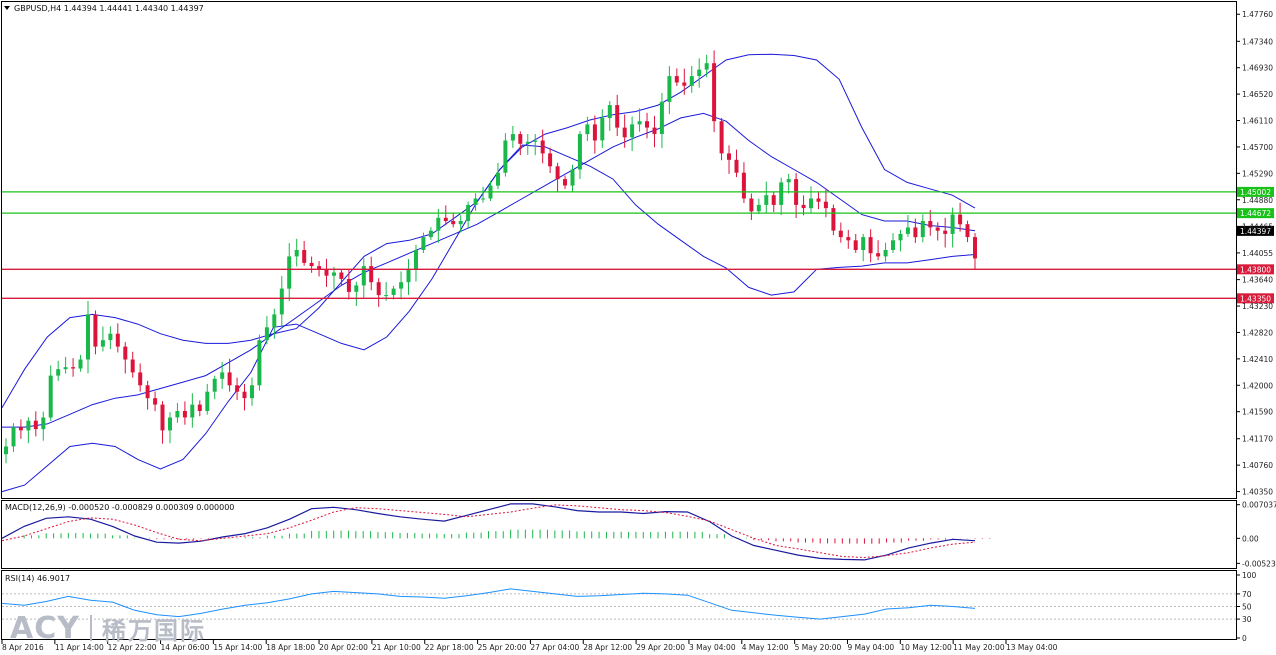 Image resolution: width=1276 pixels, height=655 pixels. What do you see at coordinates (1257, 332) in the screenshot?
I see `price-tick-label: 1.42820` at bounding box center [1257, 332].